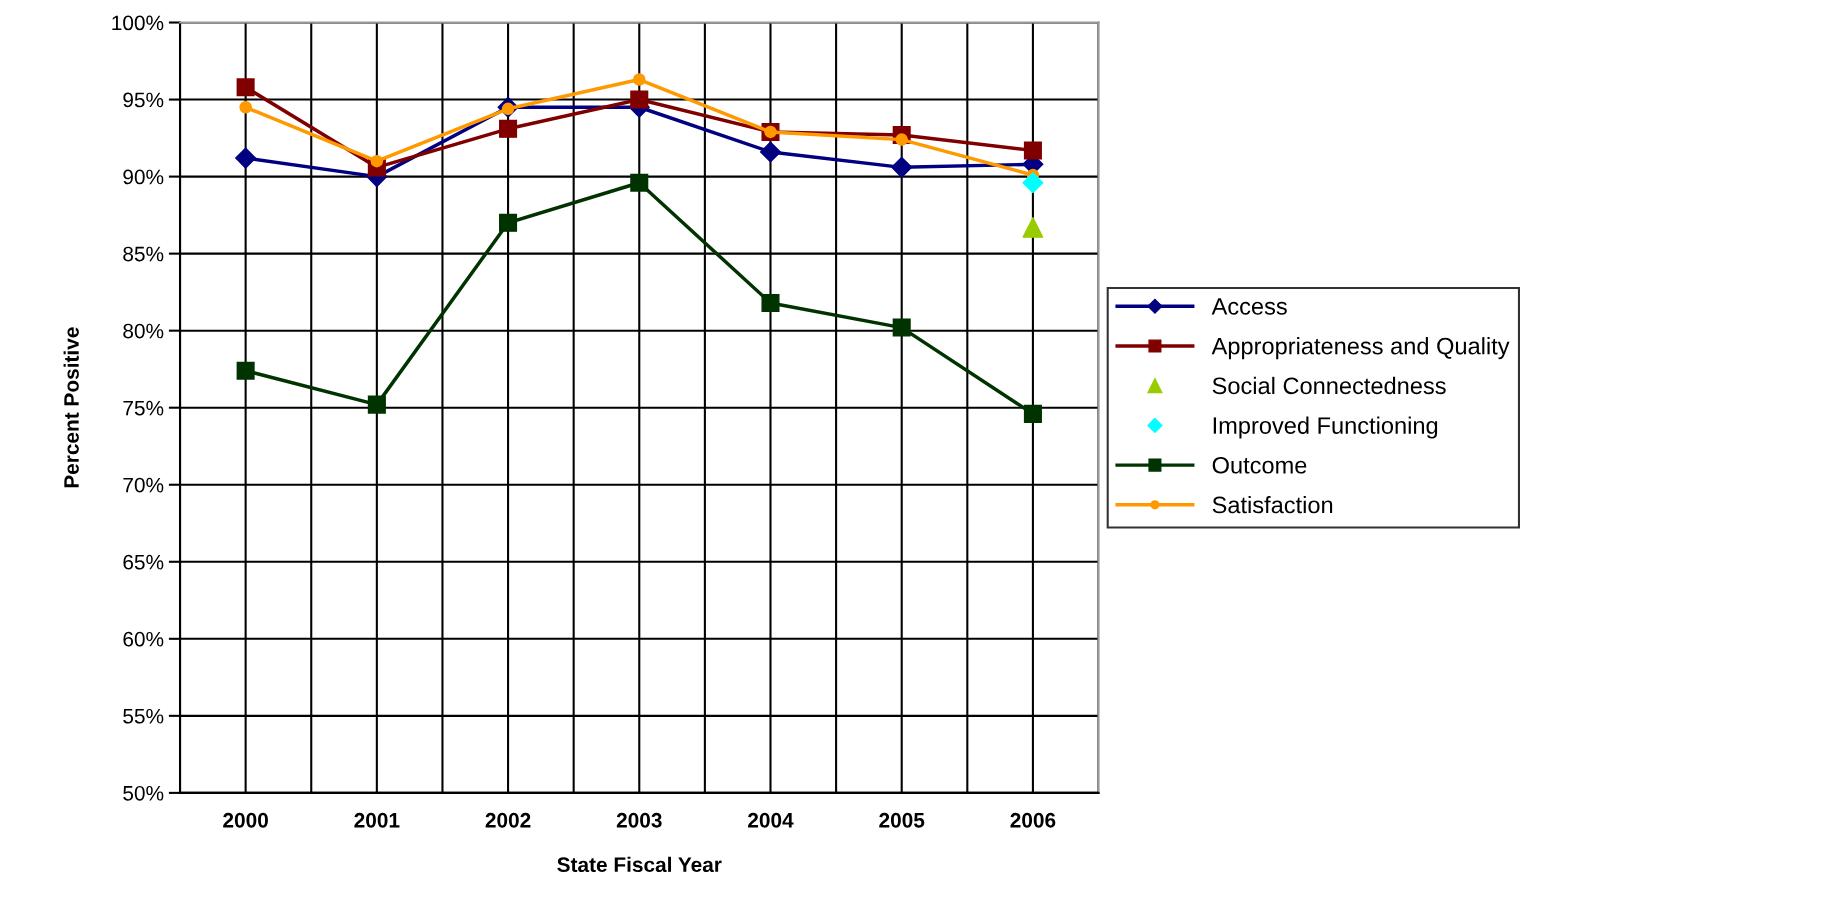  What do you see at coordinates (143, 639) in the screenshot?
I see `y-tick-label: 60%` at bounding box center [143, 639].